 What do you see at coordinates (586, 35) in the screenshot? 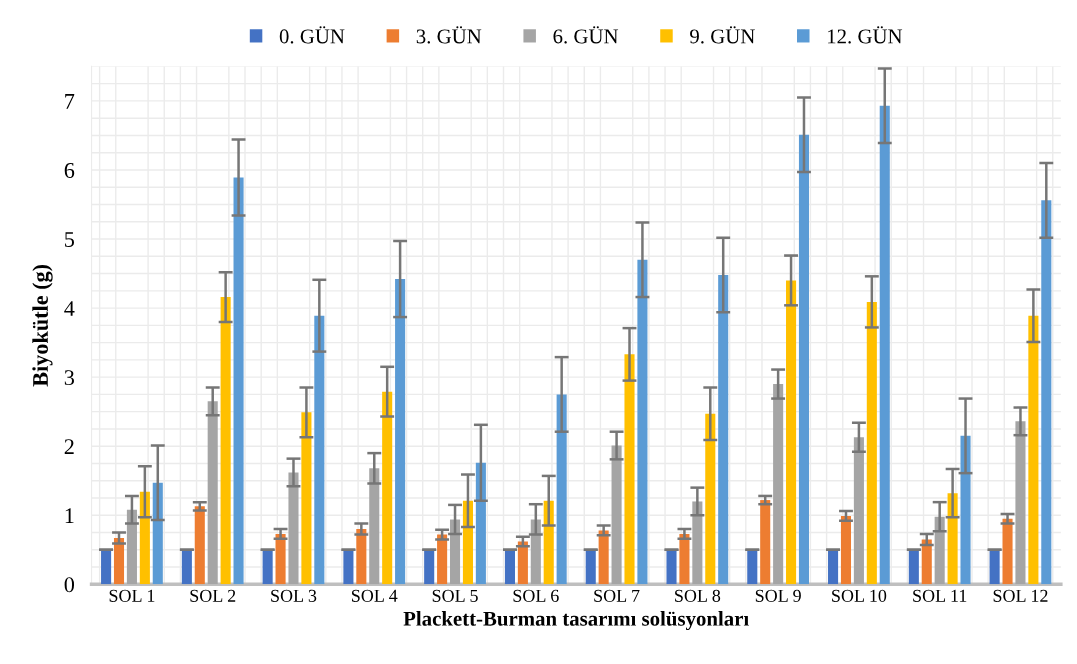
I see `legend-label: 6. GÜN` at bounding box center [586, 35].